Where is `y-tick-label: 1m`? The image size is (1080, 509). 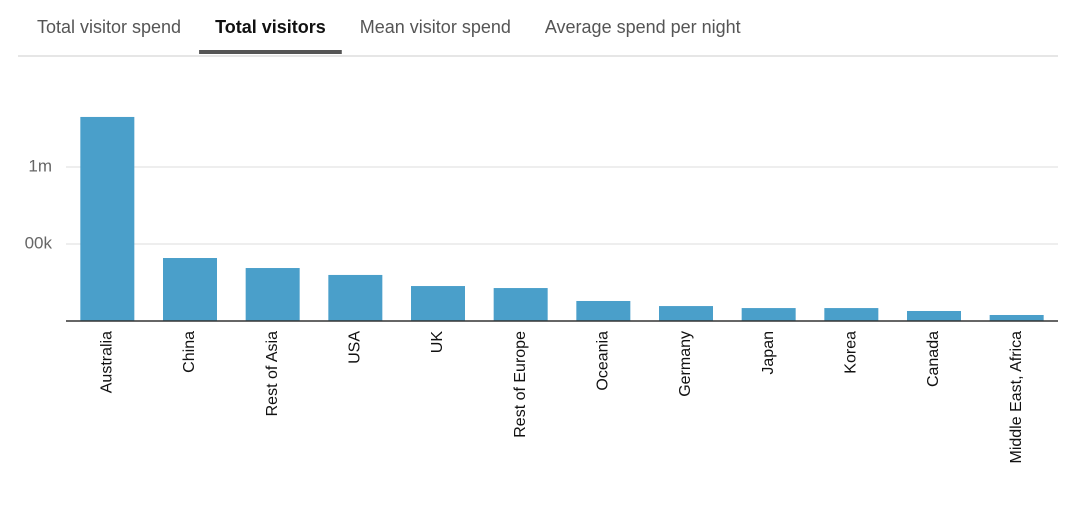
y-tick-label: 1m is located at coordinates (40, 165).